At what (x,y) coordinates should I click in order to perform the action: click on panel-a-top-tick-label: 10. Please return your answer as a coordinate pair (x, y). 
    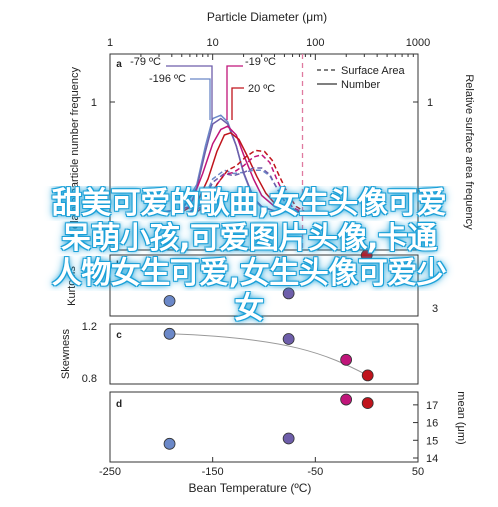
    Looking at the image, I should click on (213, 43).